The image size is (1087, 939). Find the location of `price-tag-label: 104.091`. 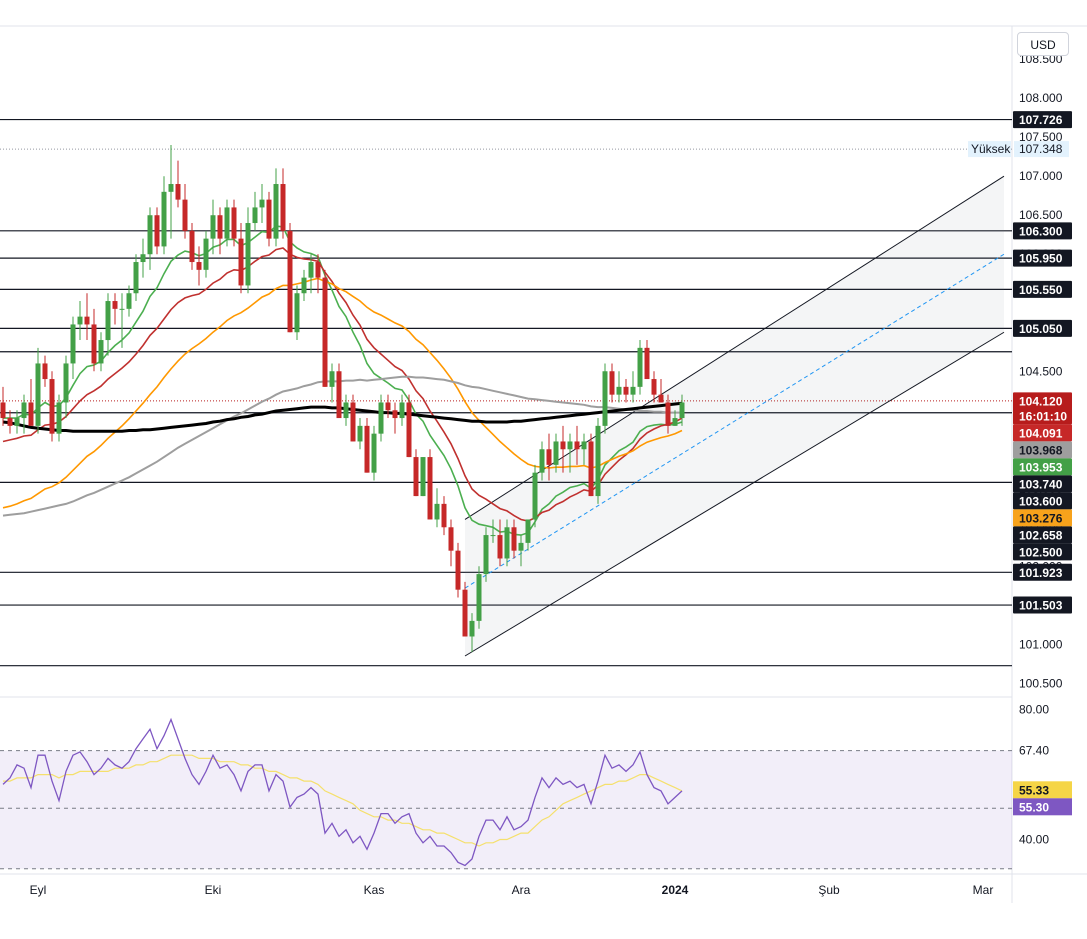

price-tag-label: 104.091 is located at coordinates (1041, 433).